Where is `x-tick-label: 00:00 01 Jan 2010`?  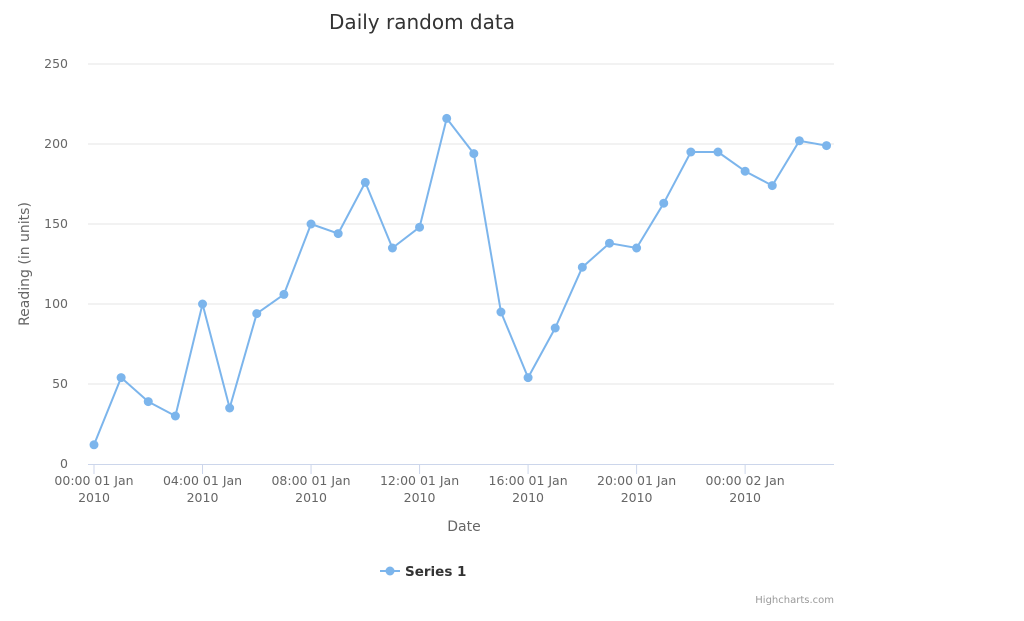
x-tick-label: 00:00 01 Jan 2010 is located at coordinates (93, 489).